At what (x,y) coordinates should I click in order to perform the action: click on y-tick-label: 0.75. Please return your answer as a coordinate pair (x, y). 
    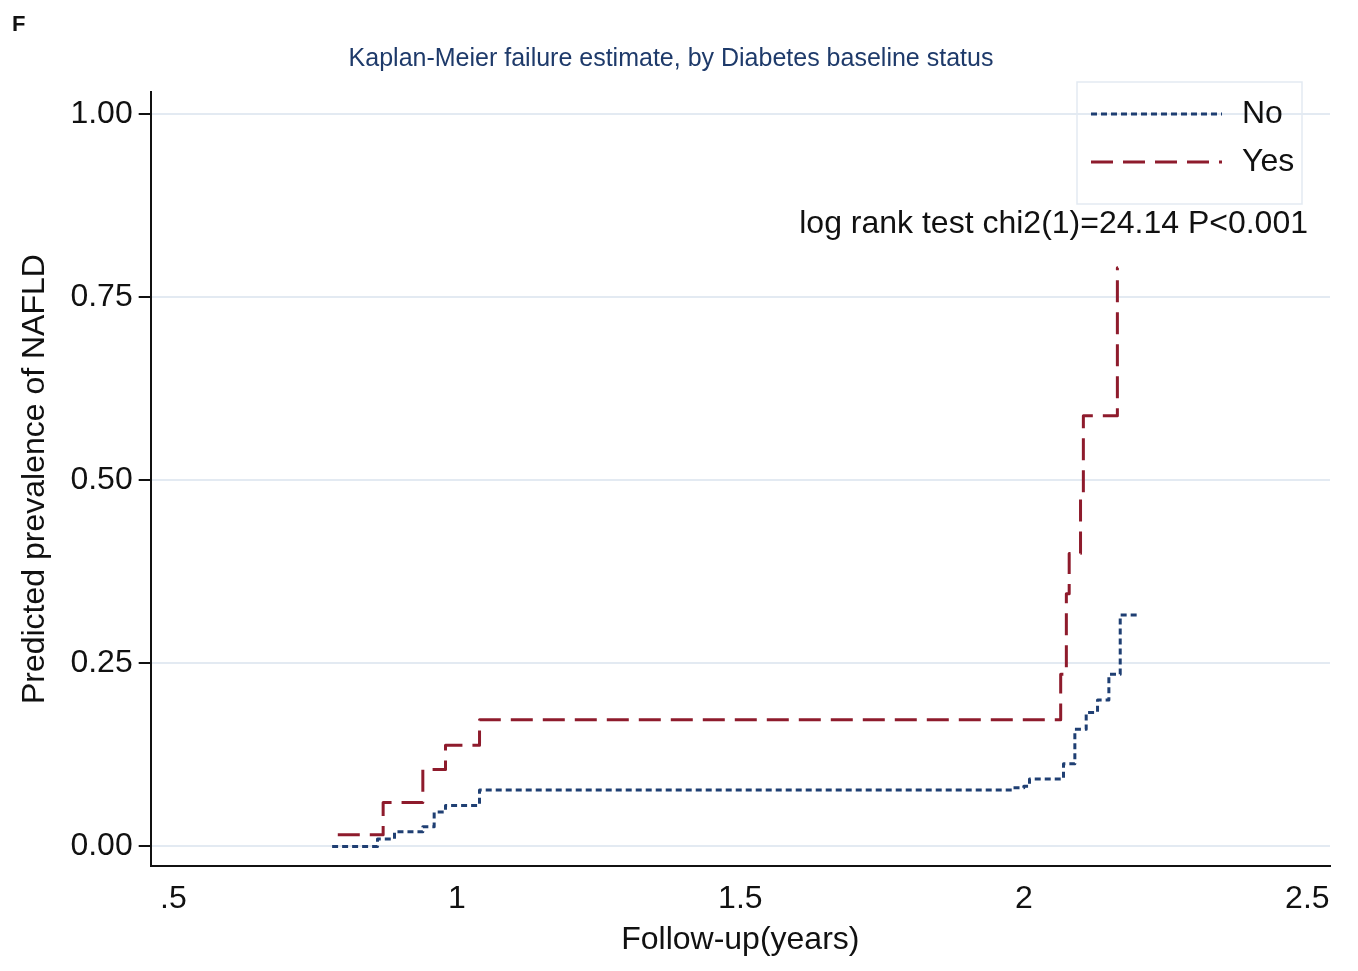
    Looking at the image, I should click on (101, 294).